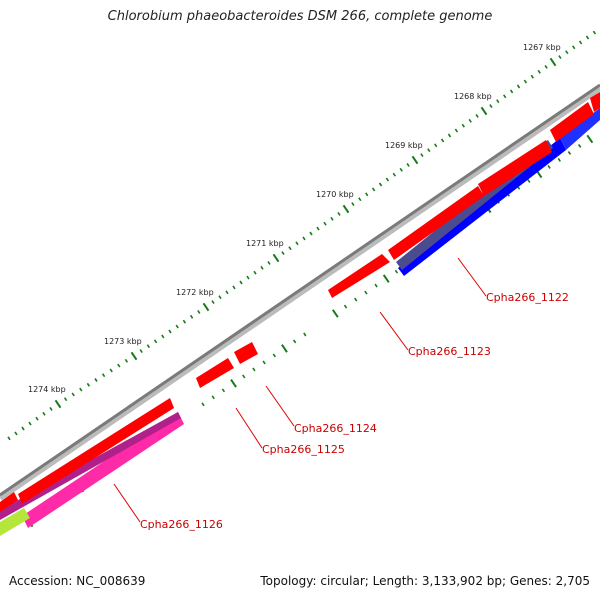 Image resolution: width=600 pixels, height=600 pixels. What do you see at coordinates (265, 243) in the screenshot?
I see `tick-label: 1271 kbp` at bounding box center [265, 243].